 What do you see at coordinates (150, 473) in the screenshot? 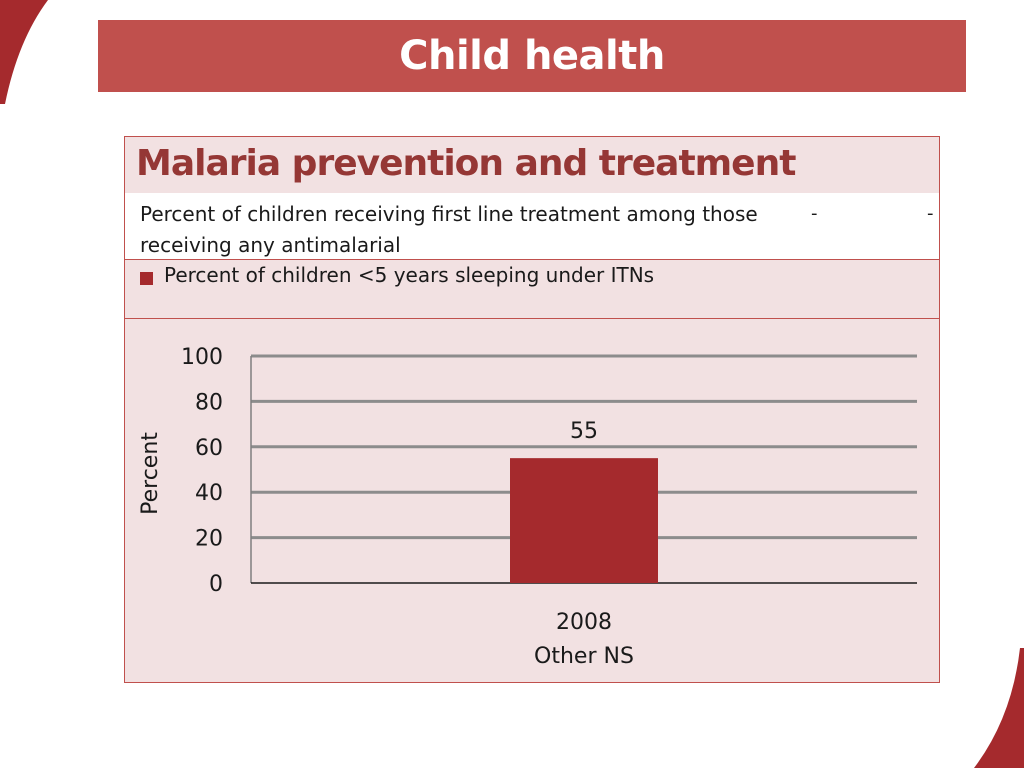
I see `y-axis-label: Percent` at bounding box center [150, 473].